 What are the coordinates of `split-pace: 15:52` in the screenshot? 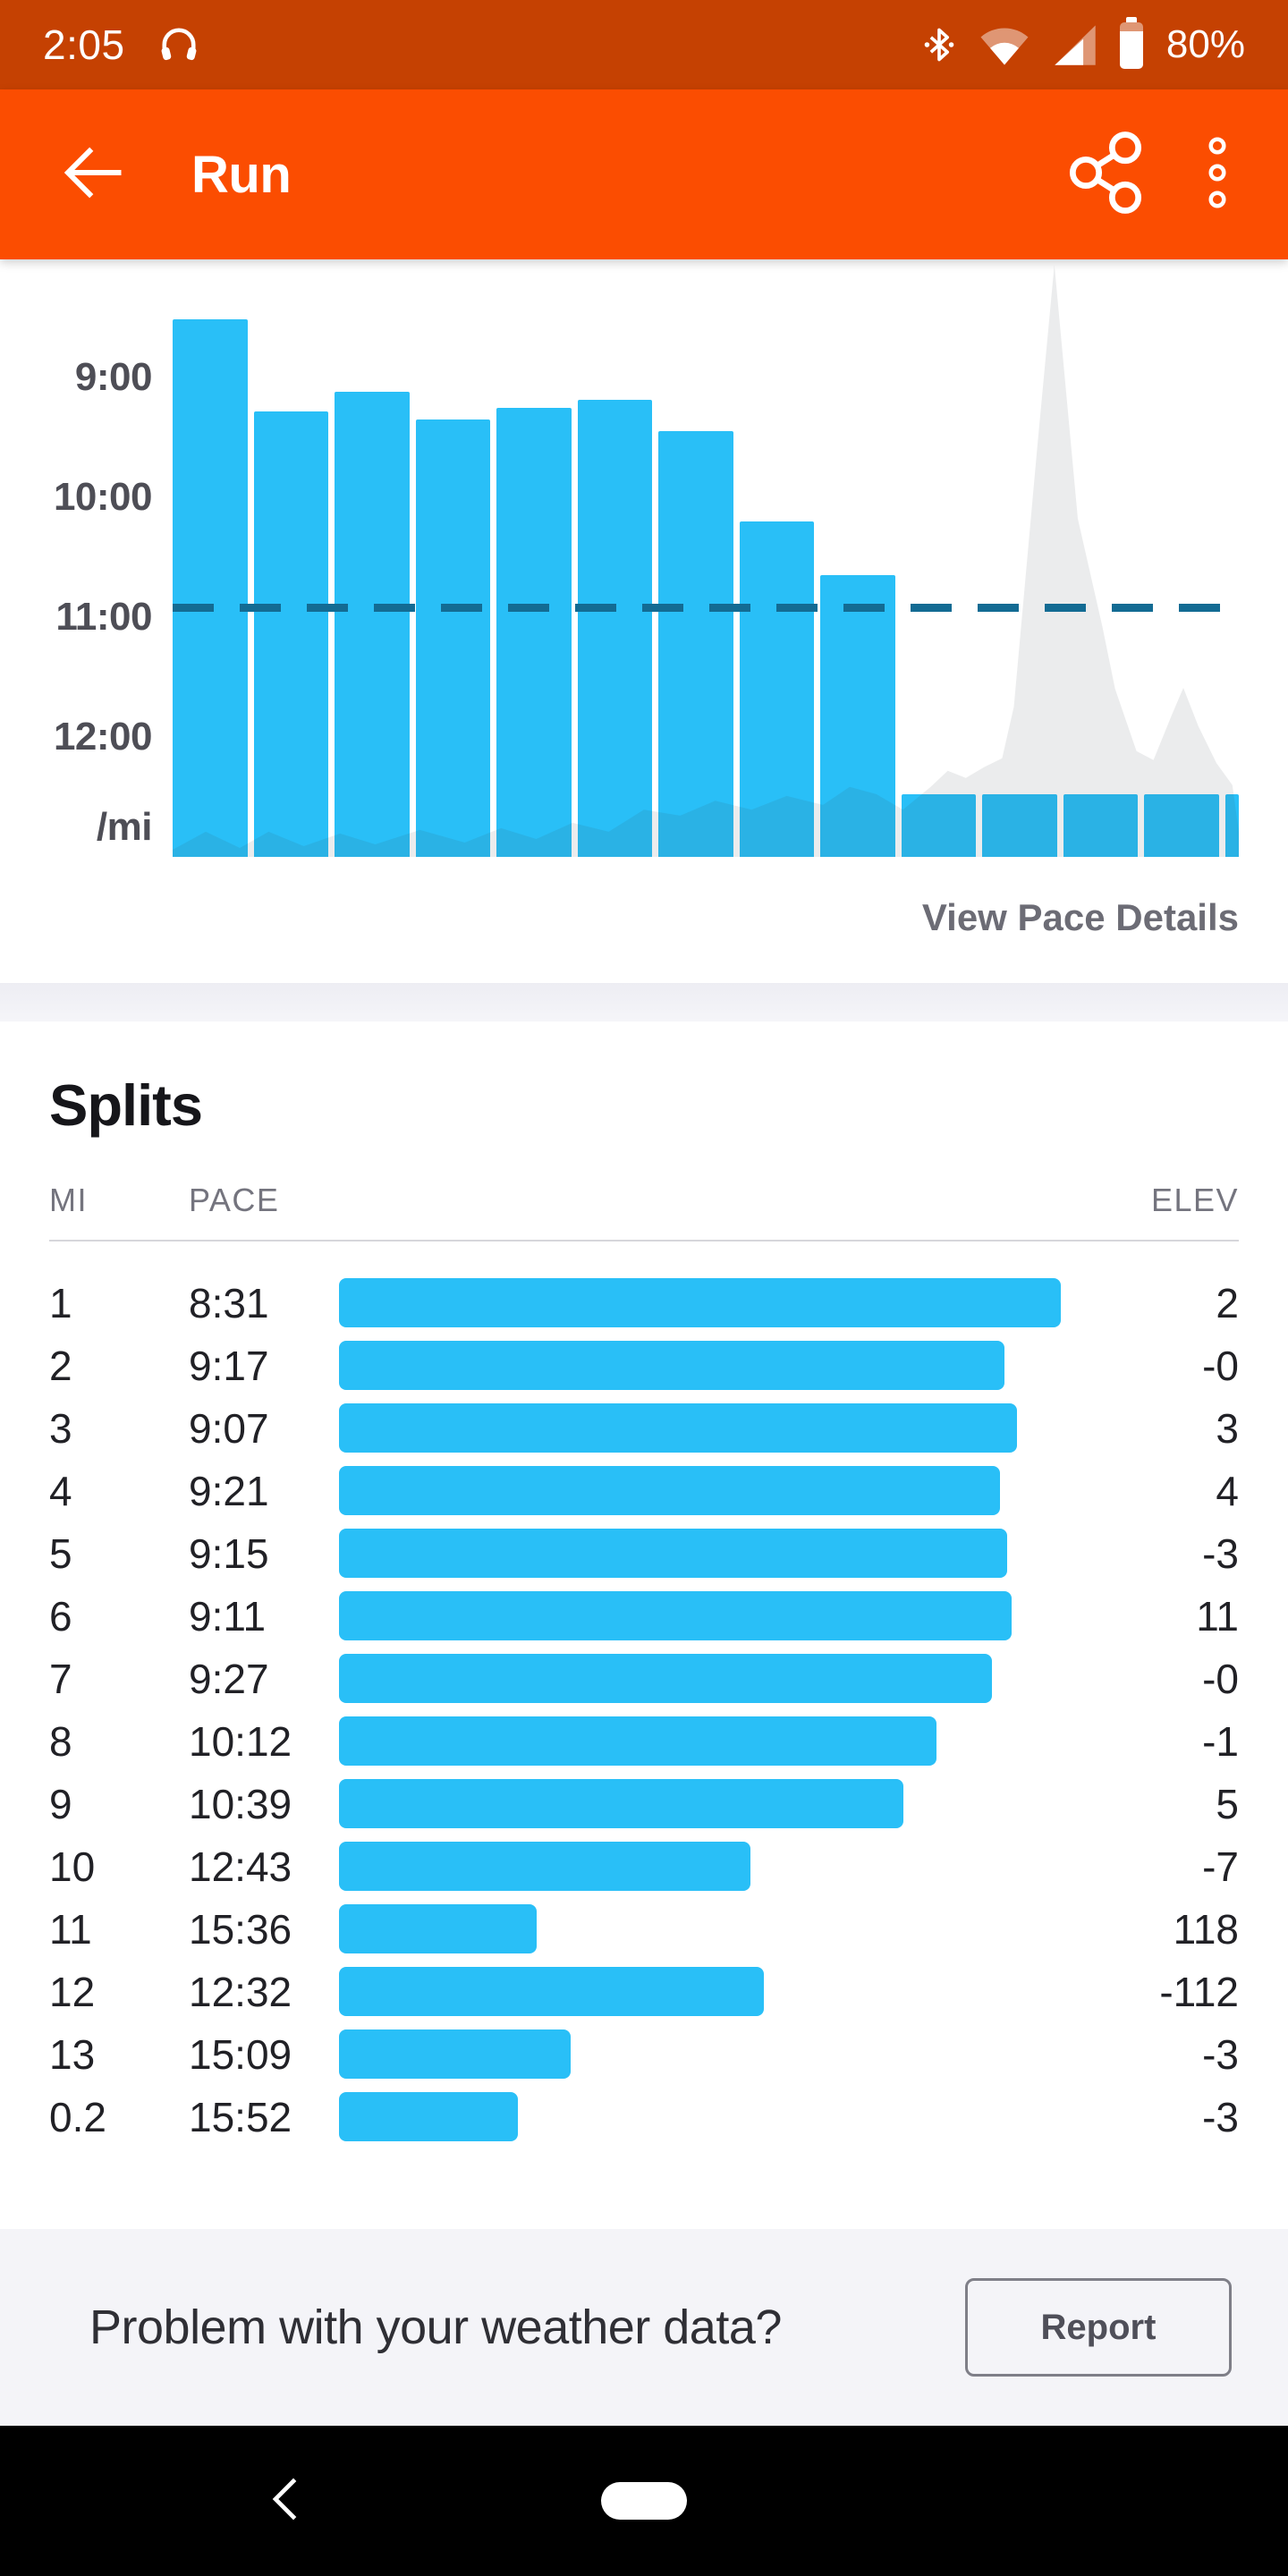 It's located at (240, 2116).